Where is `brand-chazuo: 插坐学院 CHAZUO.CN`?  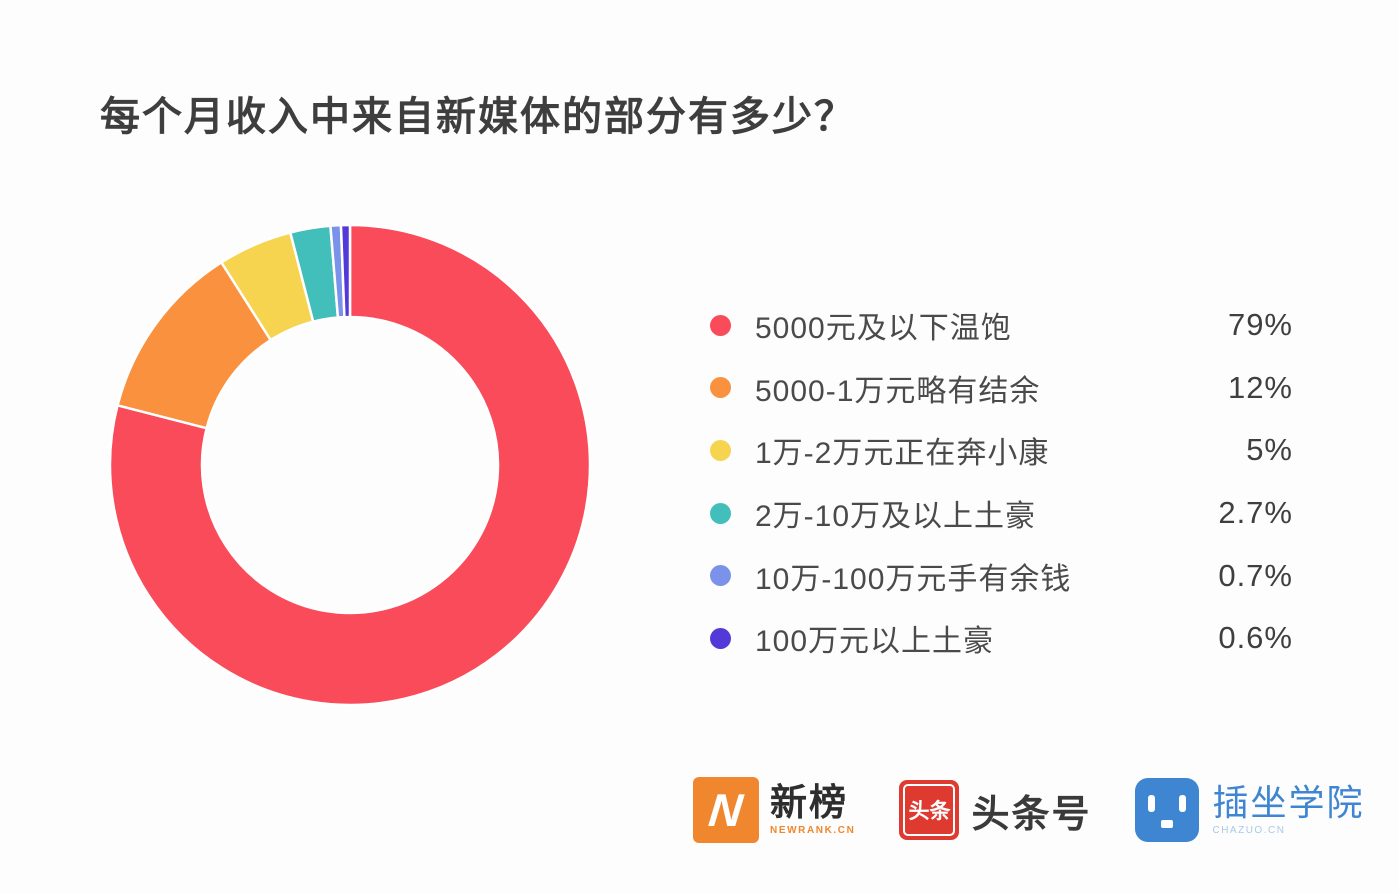 brand-chazuo: 插坐学院 CHAZUO.CN is located at coordinates (1249, 810).